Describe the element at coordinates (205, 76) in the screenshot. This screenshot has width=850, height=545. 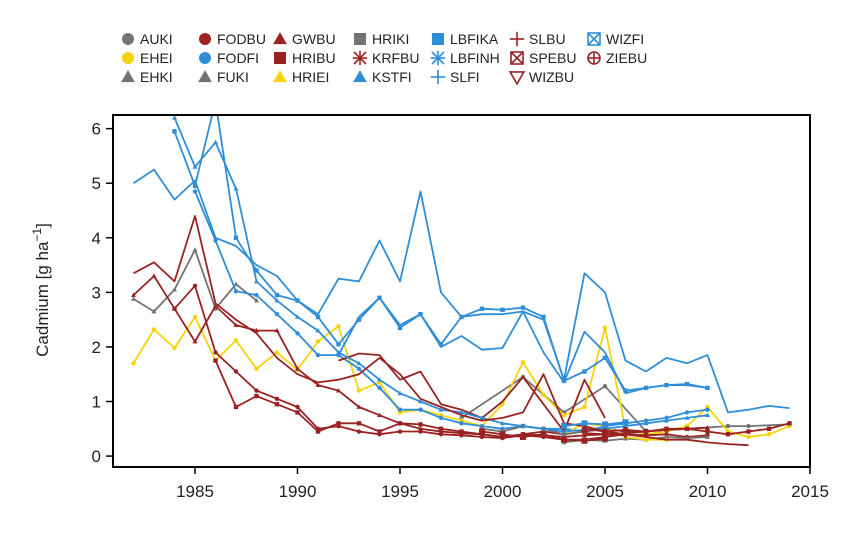
I see `legend-marker-fuki` at that location.